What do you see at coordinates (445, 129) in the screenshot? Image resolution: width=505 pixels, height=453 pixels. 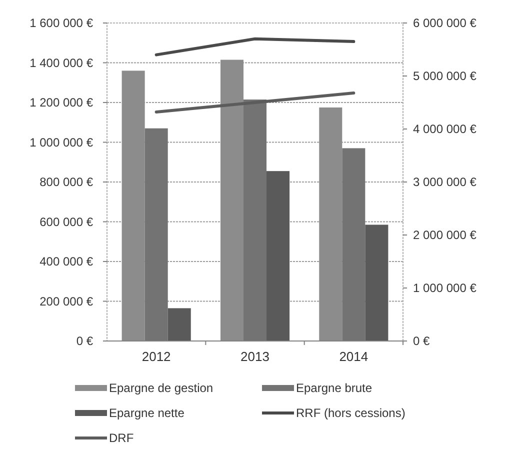 I see `y2-tick-label: 4 000 000 €` at bounding box center [445, 129].